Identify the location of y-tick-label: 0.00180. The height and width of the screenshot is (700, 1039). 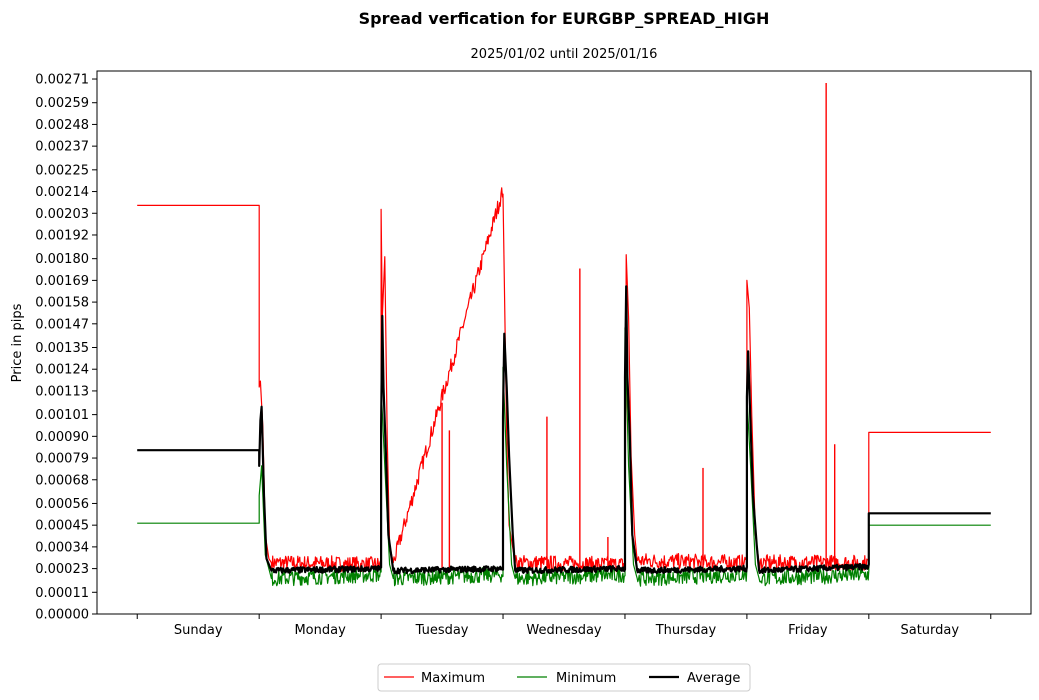
(62, 259).